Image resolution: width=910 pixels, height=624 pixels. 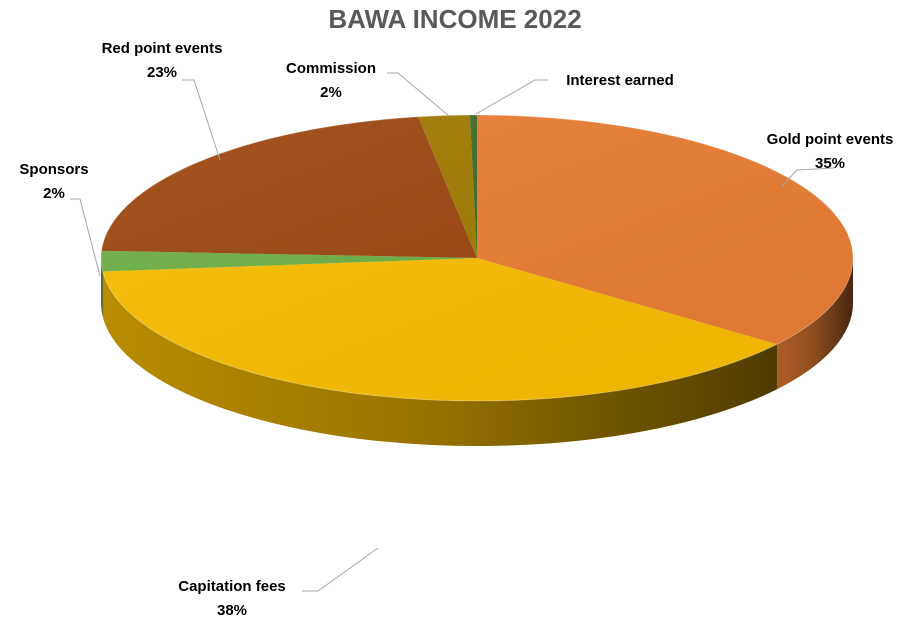 What do you see at coordinates (53, 169) in the screenshot?
I see `slice-label-sponsors: Sponsors` at bounding box center [53, 169].